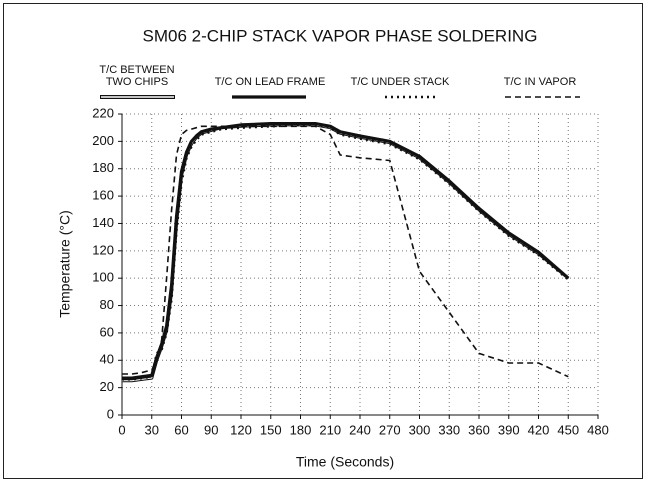 This screenshot has height=483, width=647. Describe the element at coordinates (449, 429) in the screenshot. I see `x-tick-label: 330` at that location.